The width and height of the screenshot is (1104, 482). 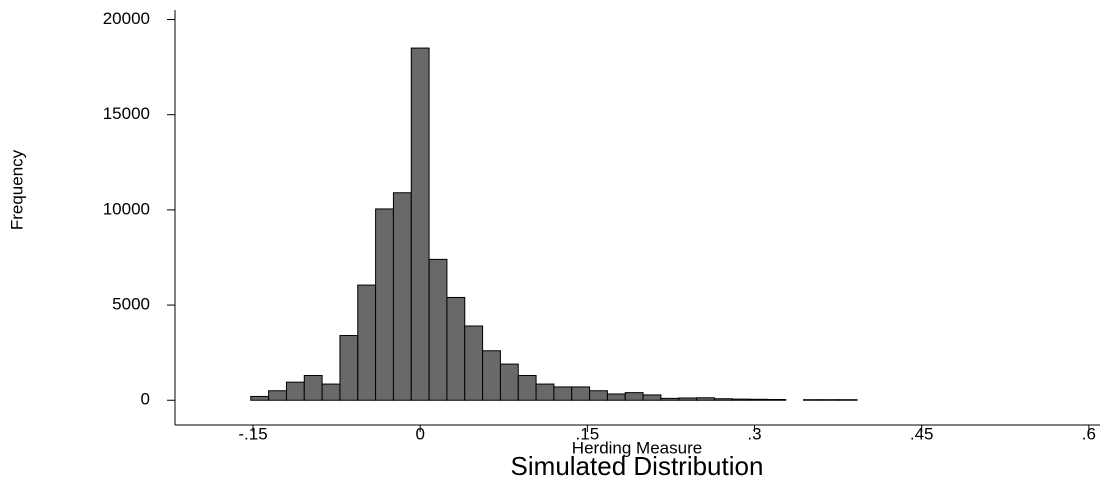 What do you see at coordinates (1089, 433) in the screenshot?
I see `x-tick-label: .6` at bounding box center [1089, 433].